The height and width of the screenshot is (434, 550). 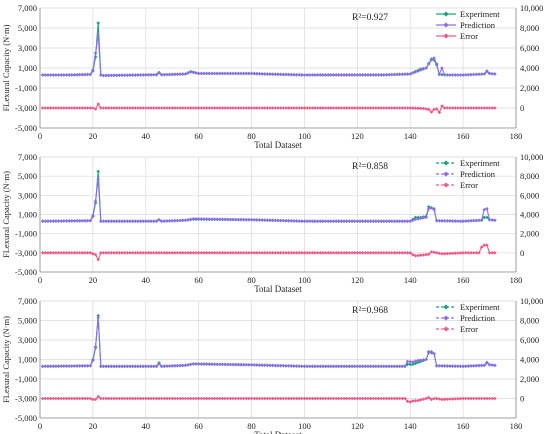 What do you see at coordinates (26, 272) in the screenshot?
I see `y-tick-label: -5,000` at bounding box center [26, 272].